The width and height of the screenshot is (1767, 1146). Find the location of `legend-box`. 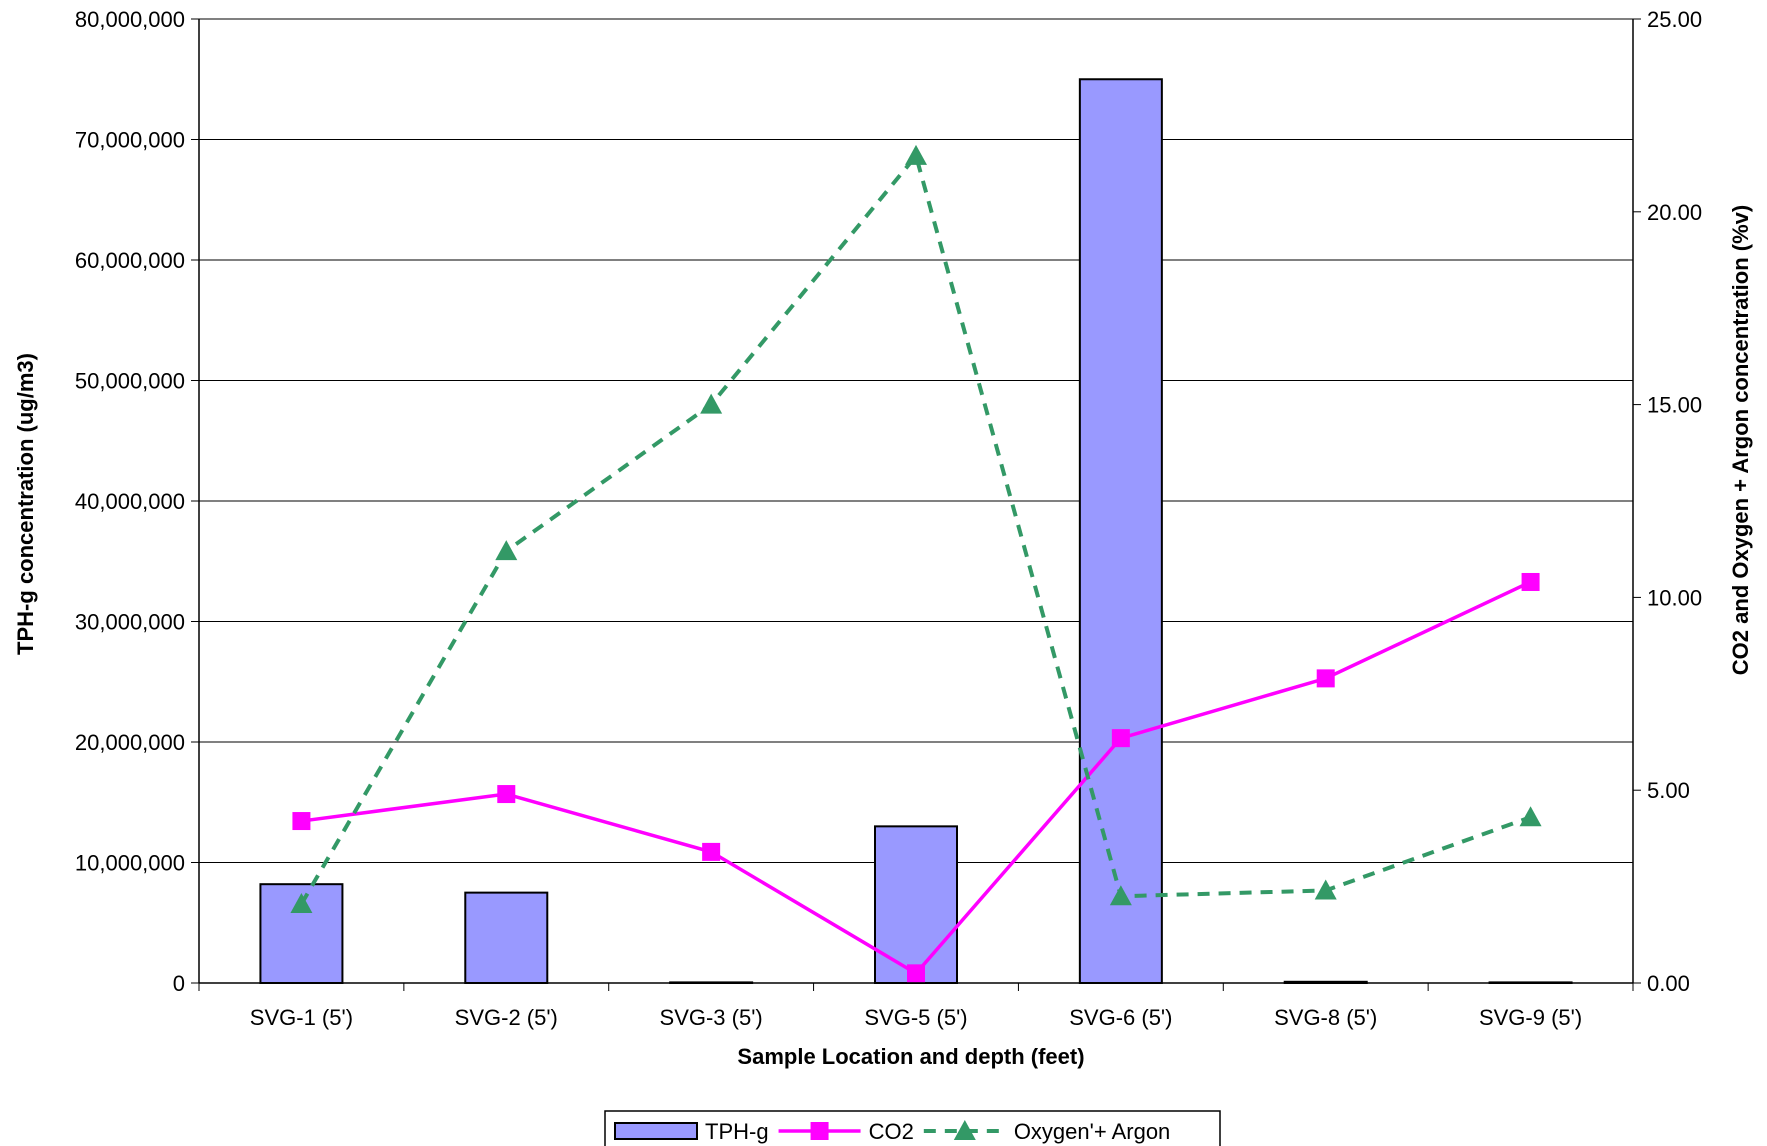

legend-box is located at coordinates (912, 1128).